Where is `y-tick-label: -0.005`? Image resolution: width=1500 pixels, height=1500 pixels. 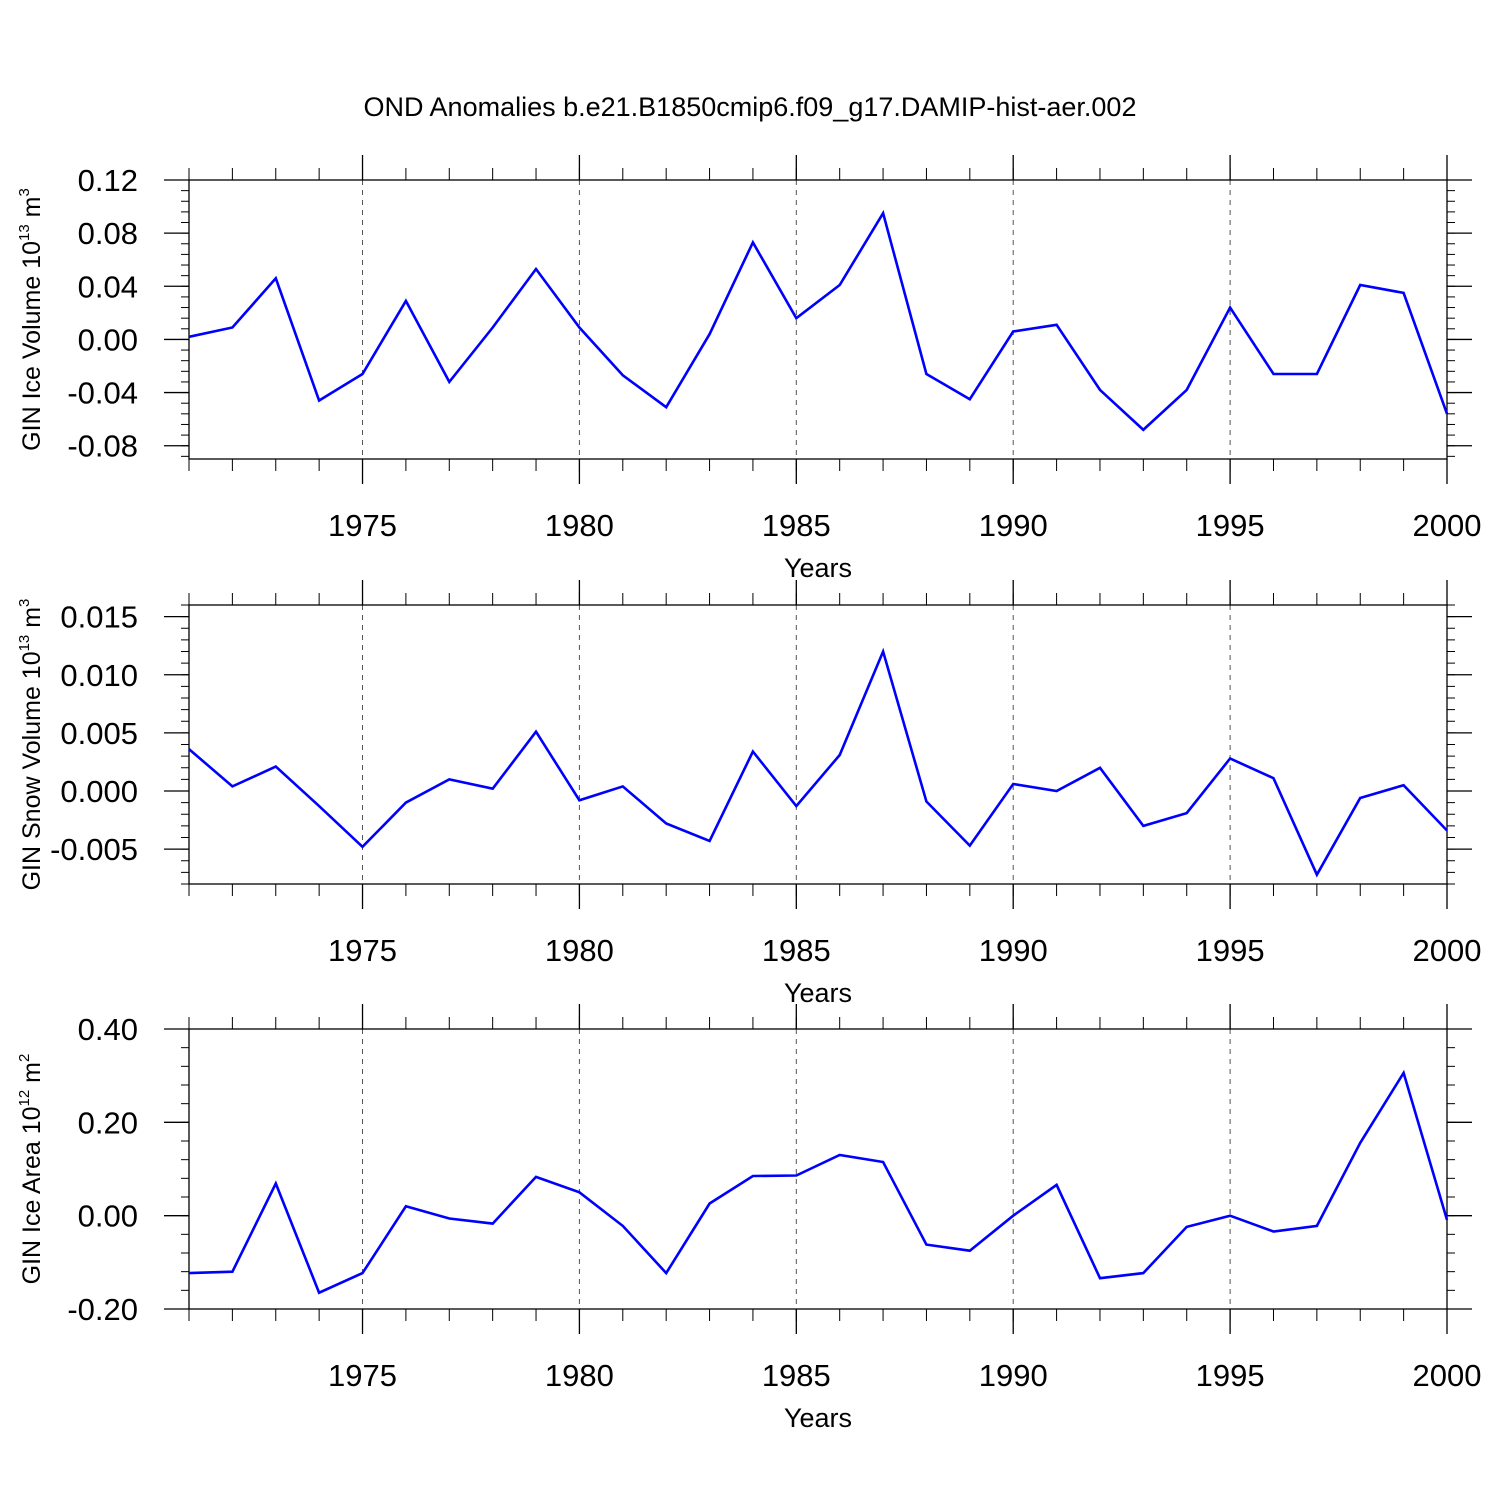
y-tick-label: -0.005 is located at coordinates (94, 849).